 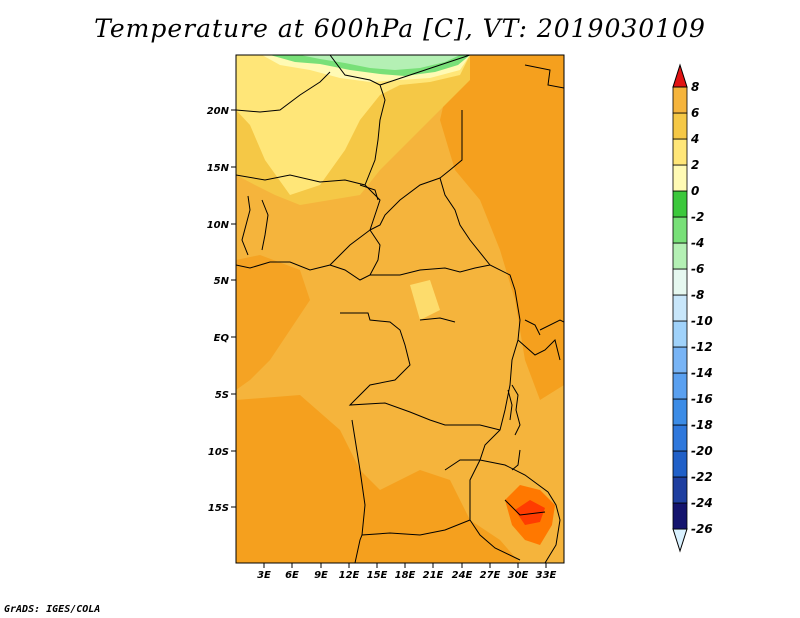 I want to click on lat-label: 5N, so click(x=222, y=281).